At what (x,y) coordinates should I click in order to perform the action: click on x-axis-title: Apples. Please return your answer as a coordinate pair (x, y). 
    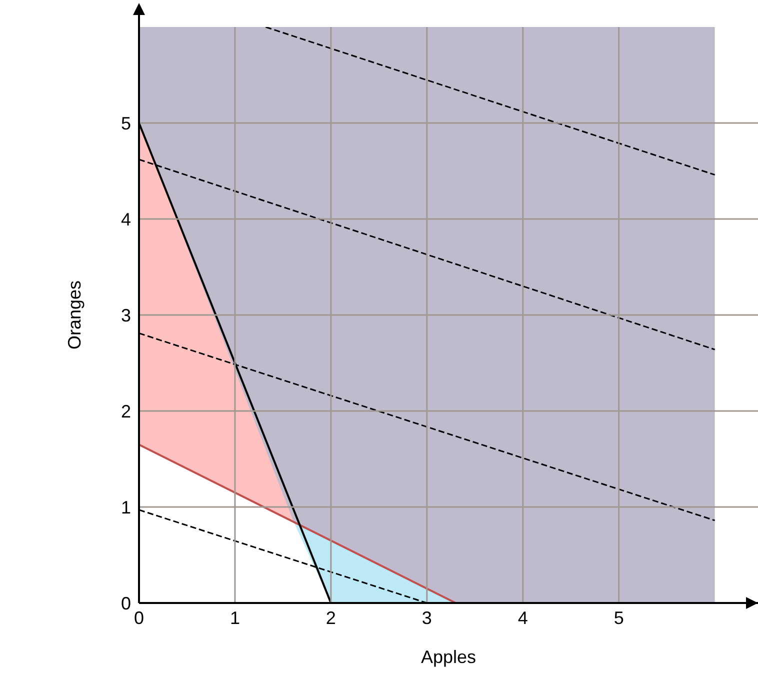
    Looking at the image, I should click on (448, 657).